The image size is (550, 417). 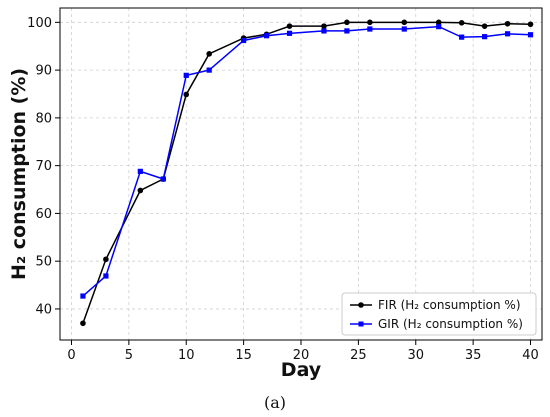 I want to click on legend-fir-label: FIR (H₂ consumption %), so click(x=449, y=305).